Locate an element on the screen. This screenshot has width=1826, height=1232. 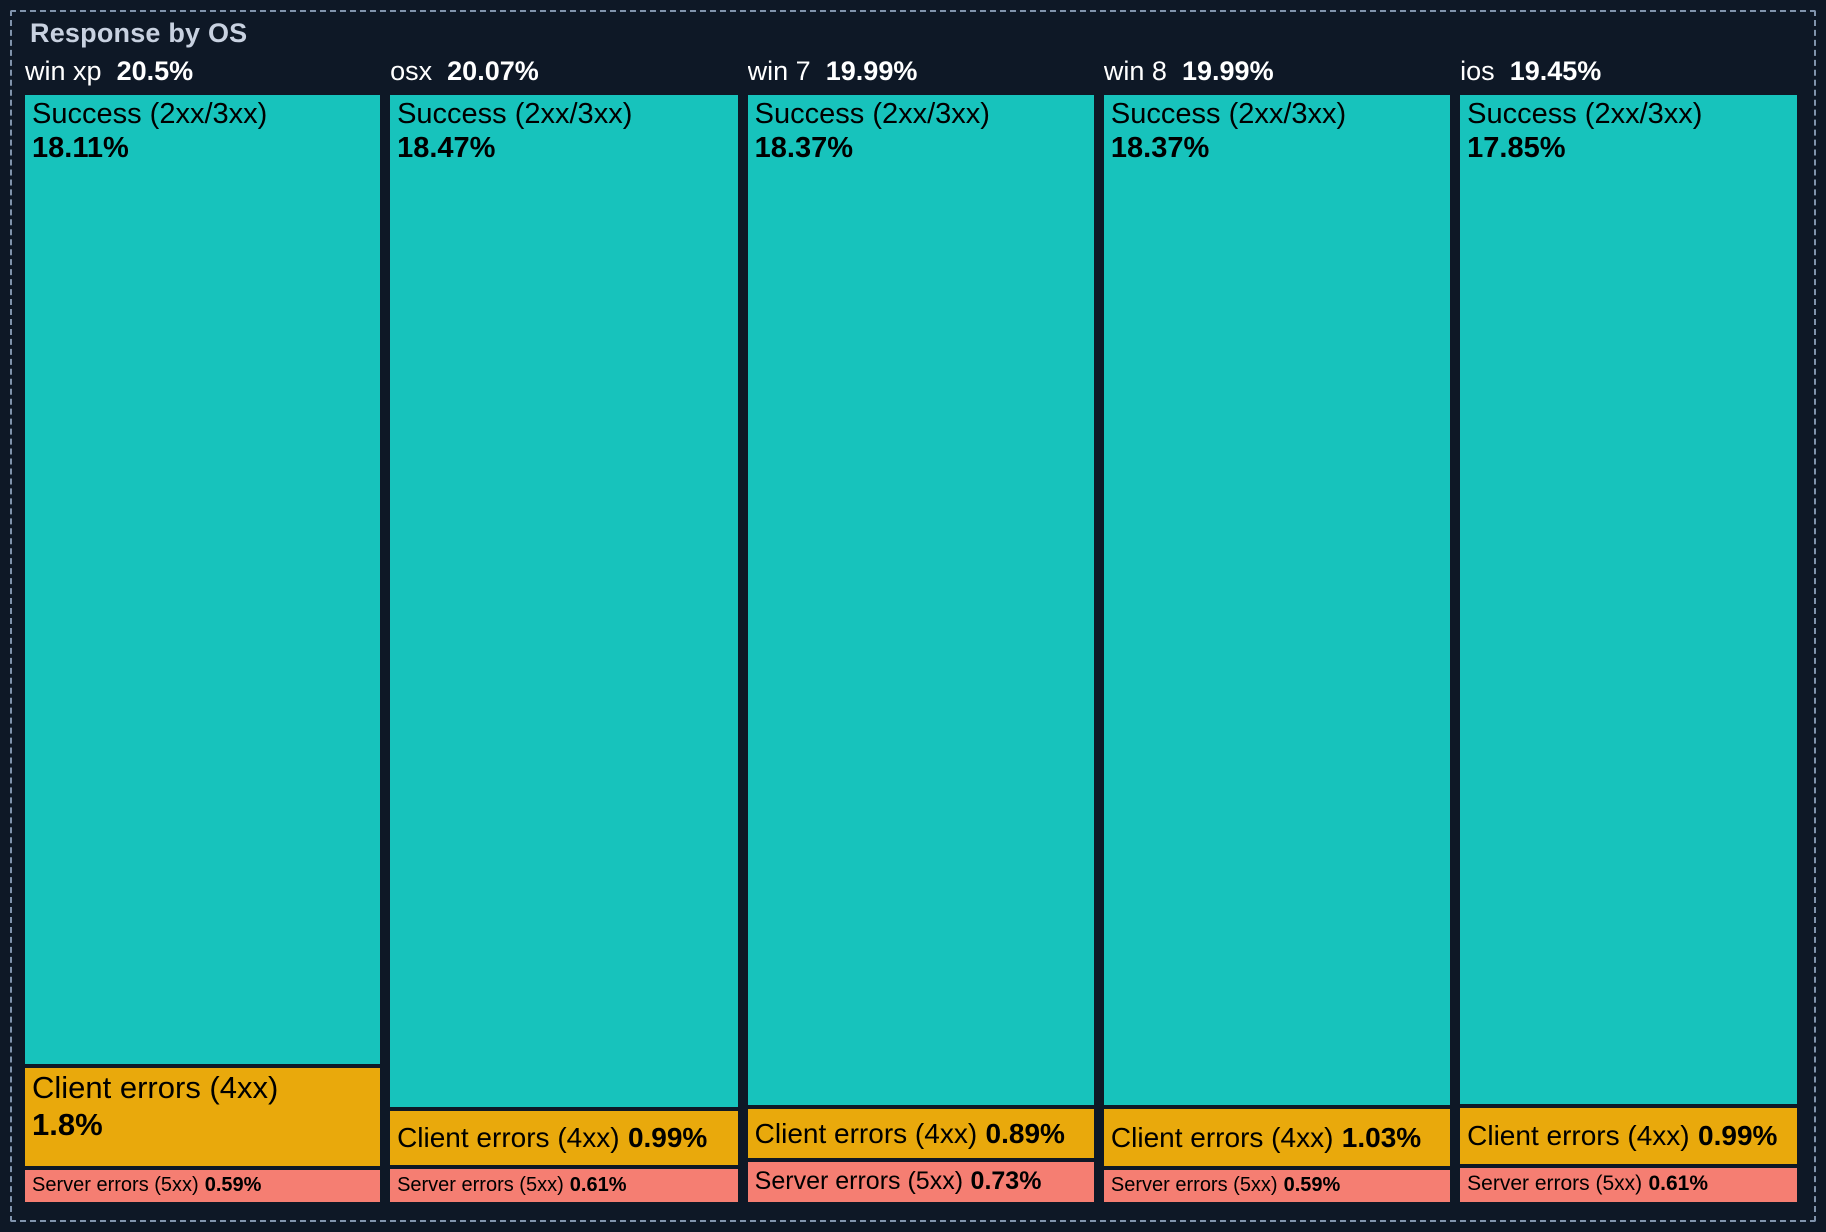
segment-value: 1.8% is located at coordinates (67, 1124).